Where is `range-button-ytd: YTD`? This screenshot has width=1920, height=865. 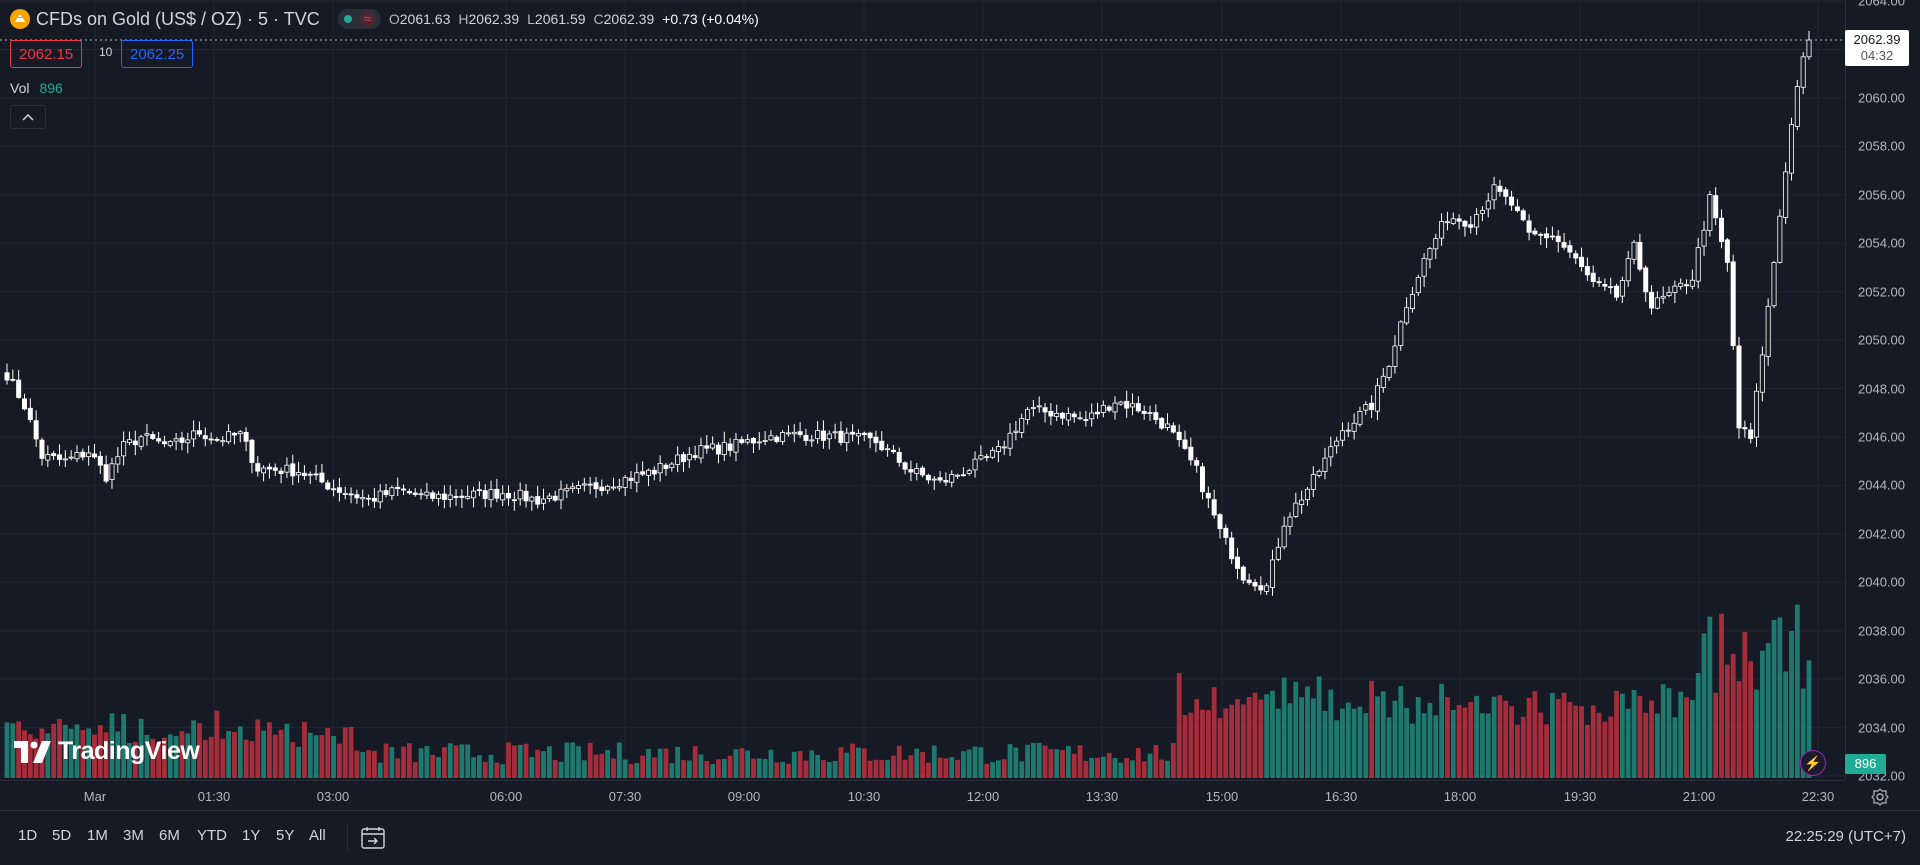 range-button-ytd: YTD is located at coordinates (212, 835).